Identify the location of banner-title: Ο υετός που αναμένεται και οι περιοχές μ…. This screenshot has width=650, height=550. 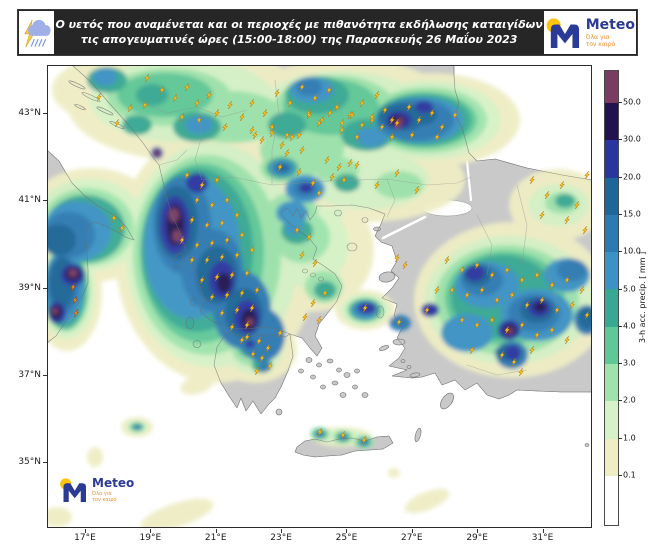
(298, 32).